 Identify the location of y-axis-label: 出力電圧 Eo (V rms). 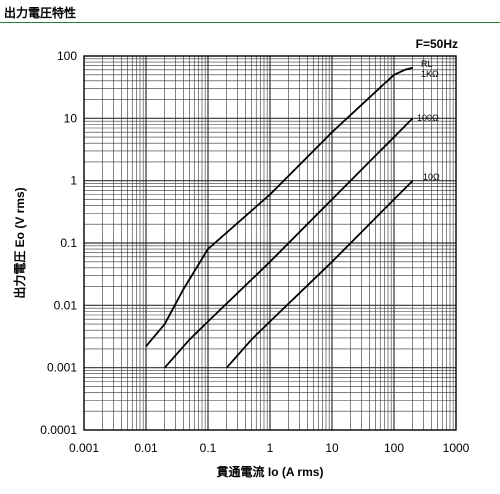
(19, 242).